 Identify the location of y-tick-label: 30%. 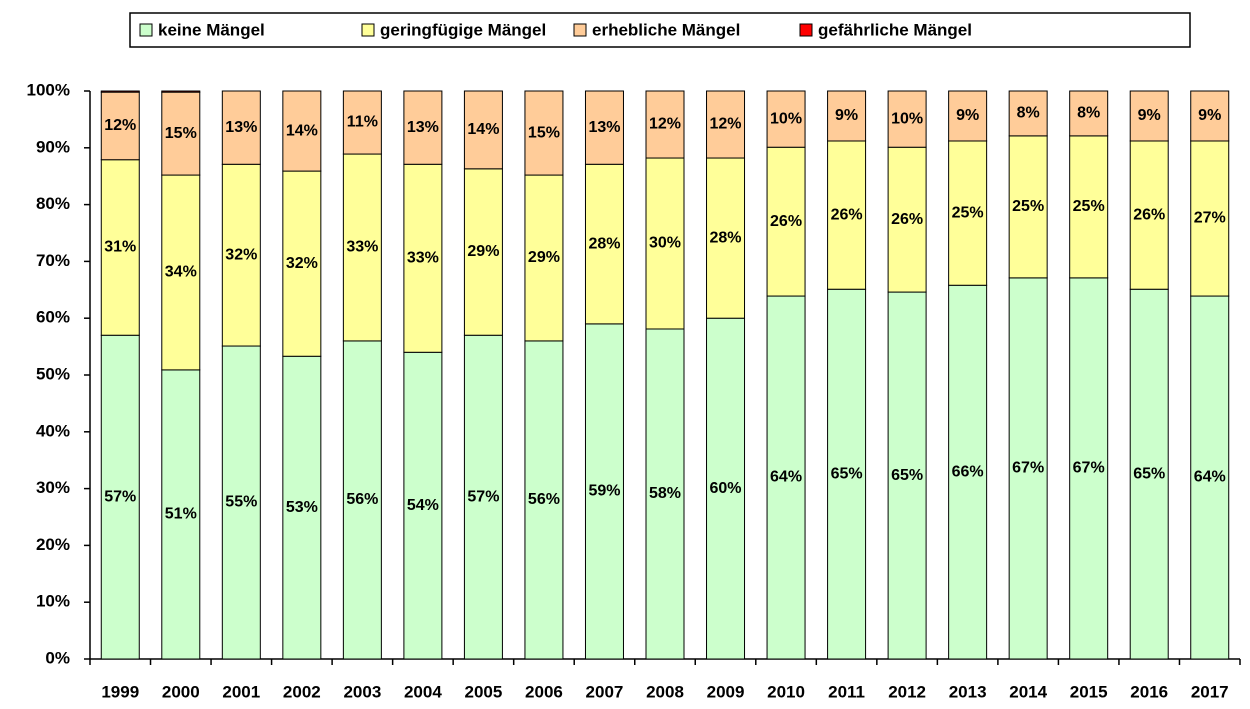
(53, 487).